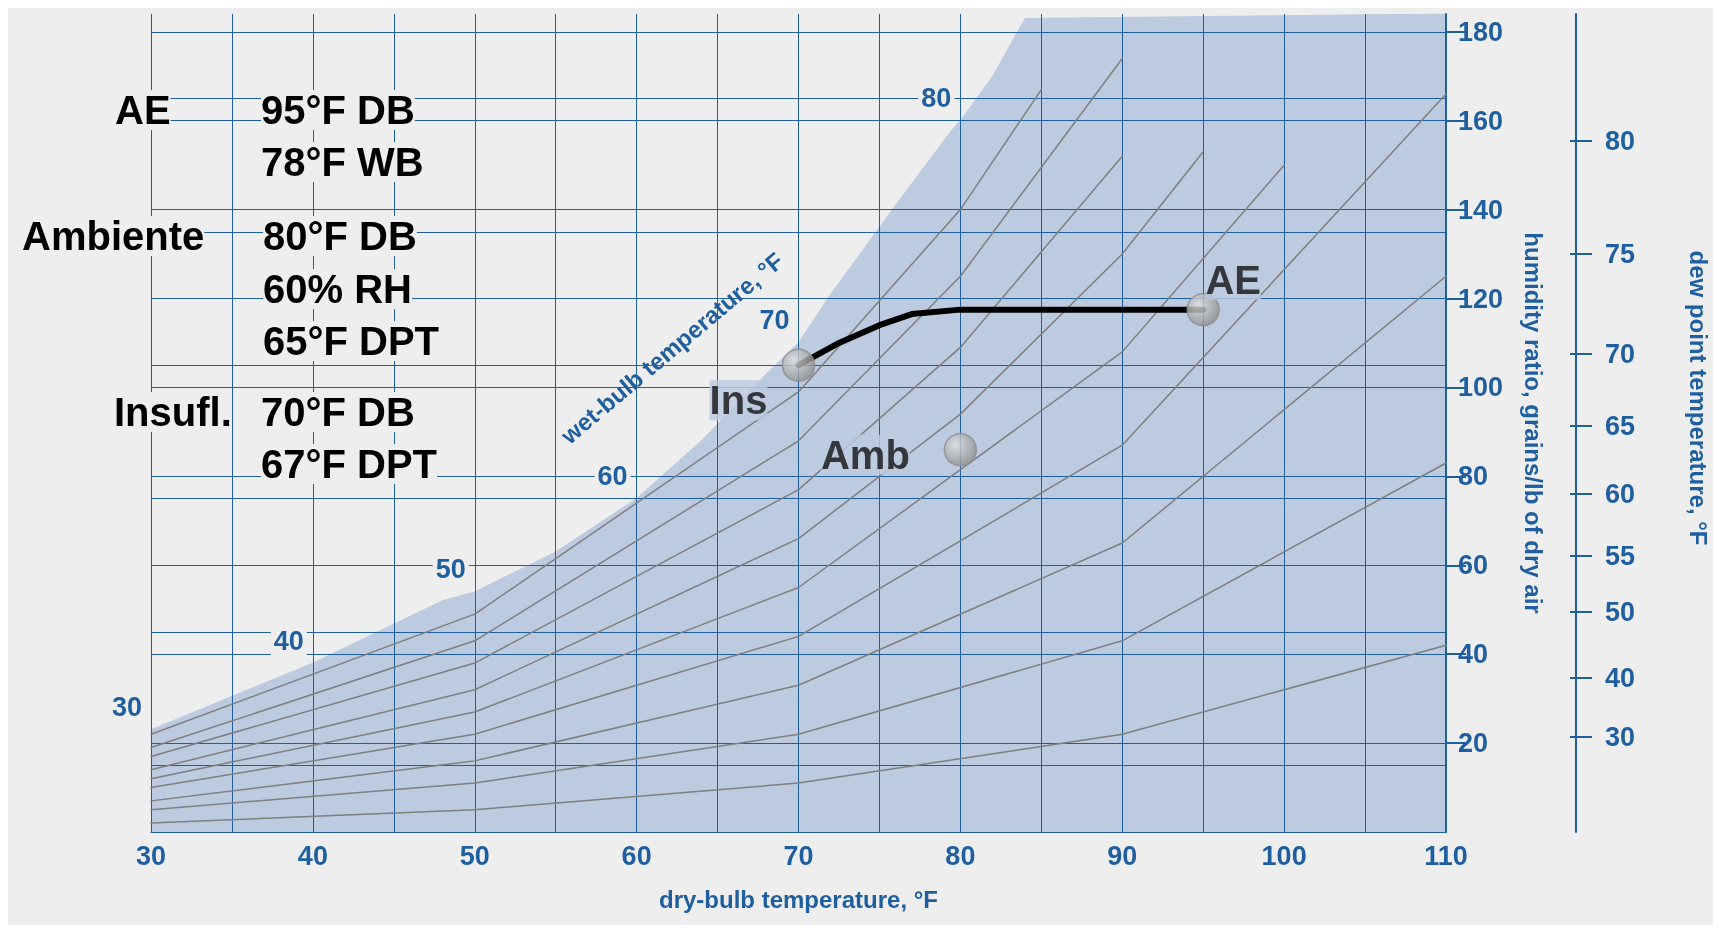  What do you see at coordinates (1284, 855) in the screenshot?
I see `x-tick-label: 100` at bounding box center [1284, 855].